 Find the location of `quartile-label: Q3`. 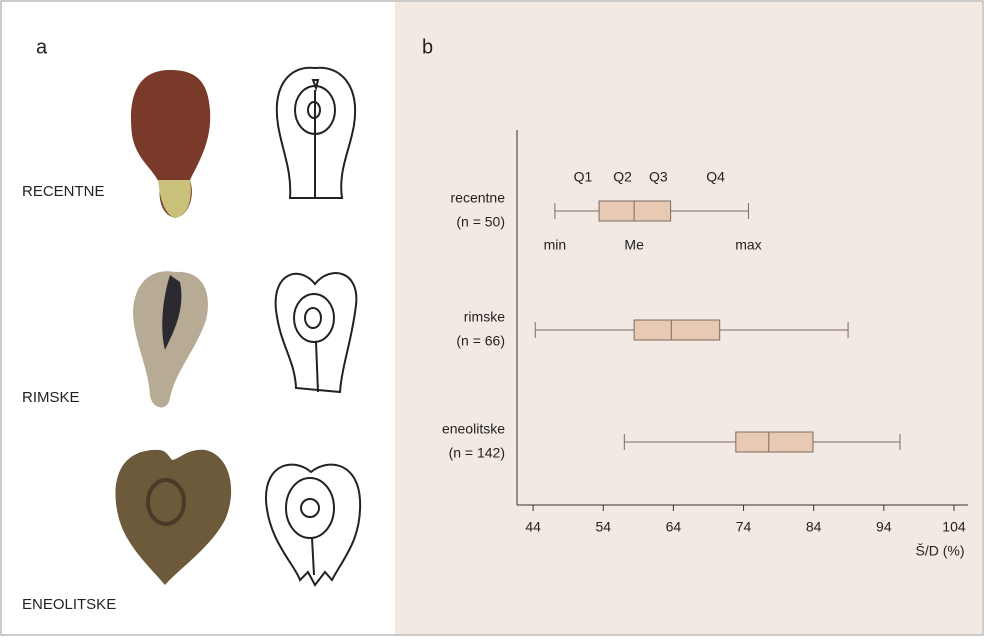

quartile-label: Q3 is located at coordinates (658, 177).